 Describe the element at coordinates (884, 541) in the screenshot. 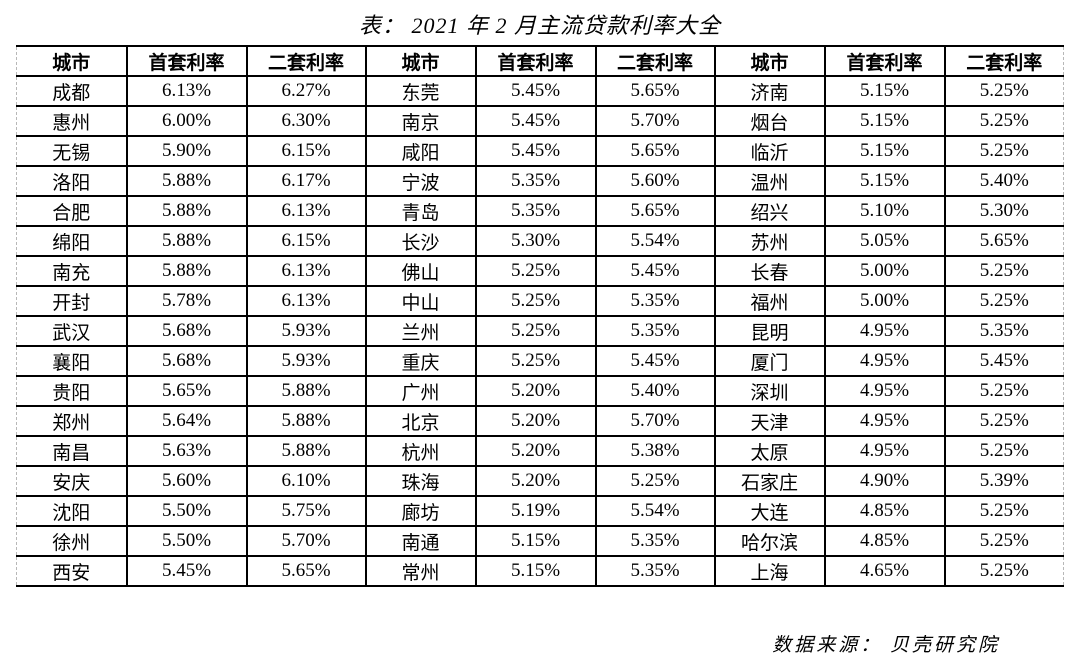

I see `rate-cell: 4.85%` at that location.